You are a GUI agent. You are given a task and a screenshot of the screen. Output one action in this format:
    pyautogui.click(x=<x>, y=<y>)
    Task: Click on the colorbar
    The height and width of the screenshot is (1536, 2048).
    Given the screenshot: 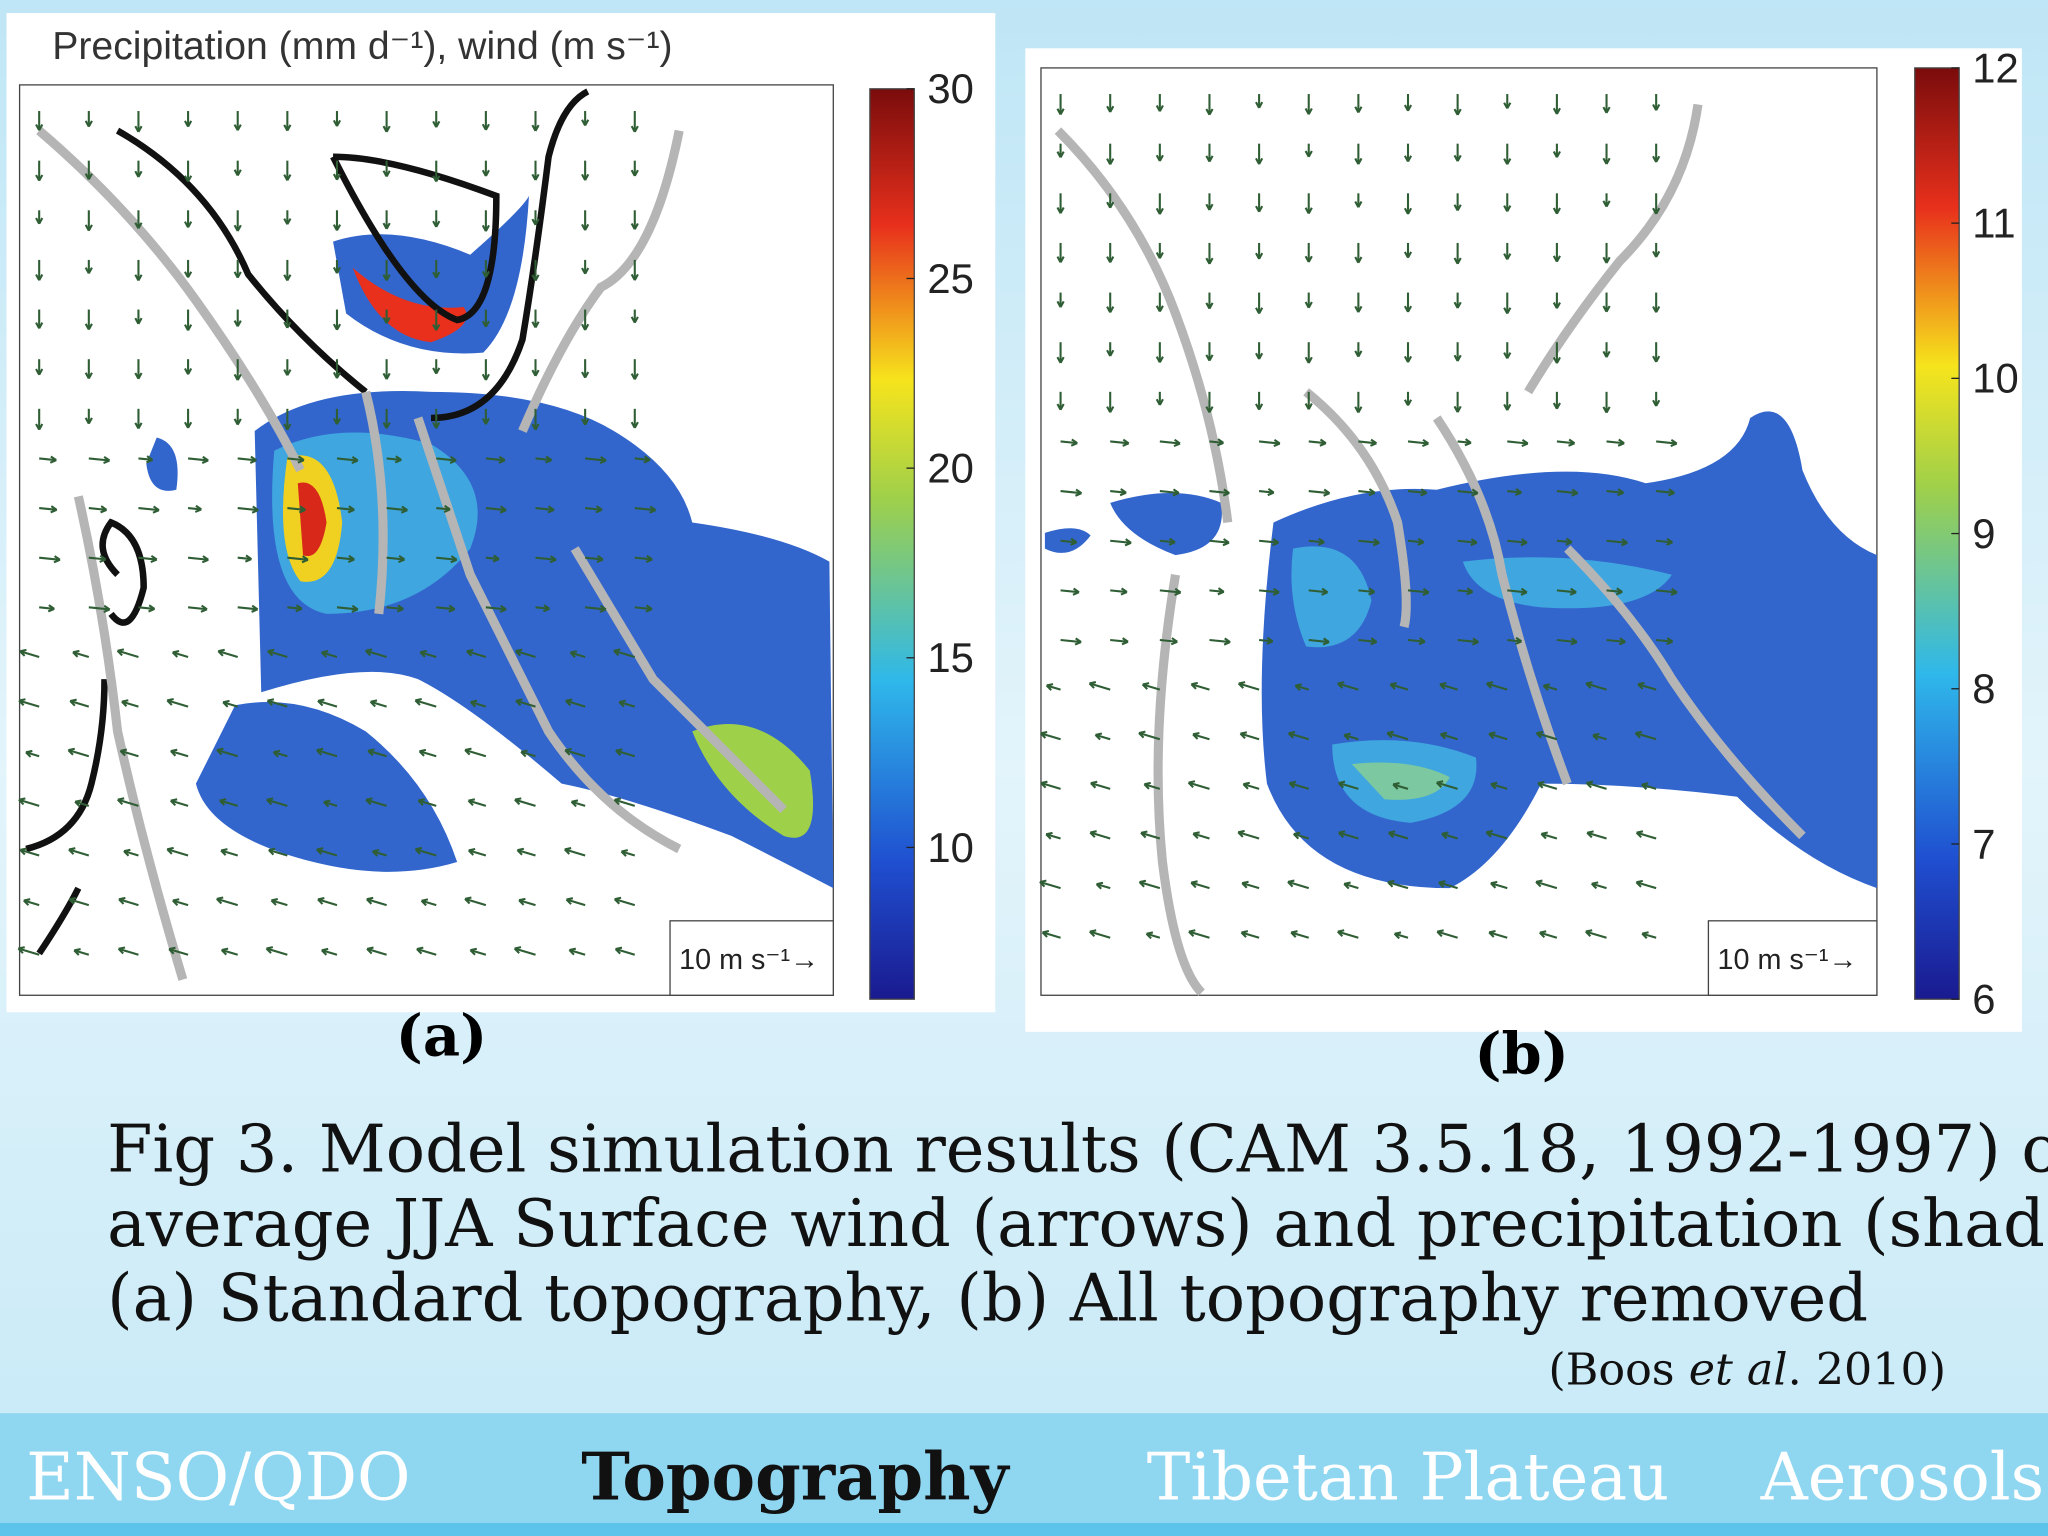 What is the action you would take?
    pyautogui.click(x=892, y=544)
    